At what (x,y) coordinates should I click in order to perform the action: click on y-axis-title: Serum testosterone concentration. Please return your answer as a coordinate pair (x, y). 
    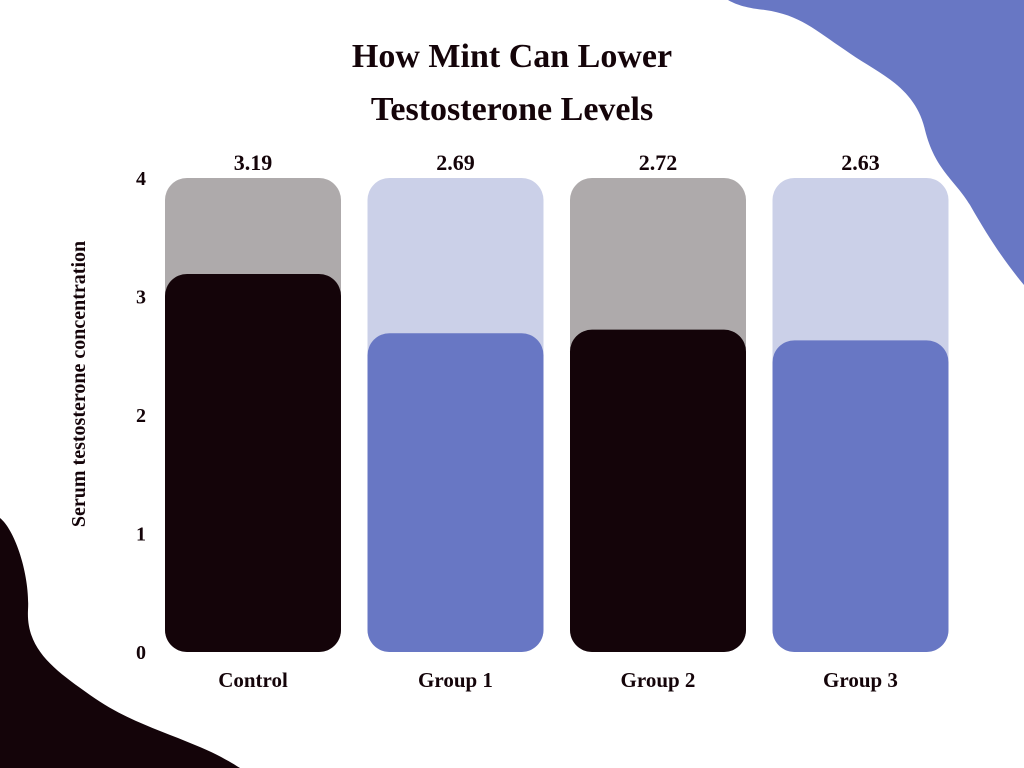
    Looking at the image, I should click on (79, 384).